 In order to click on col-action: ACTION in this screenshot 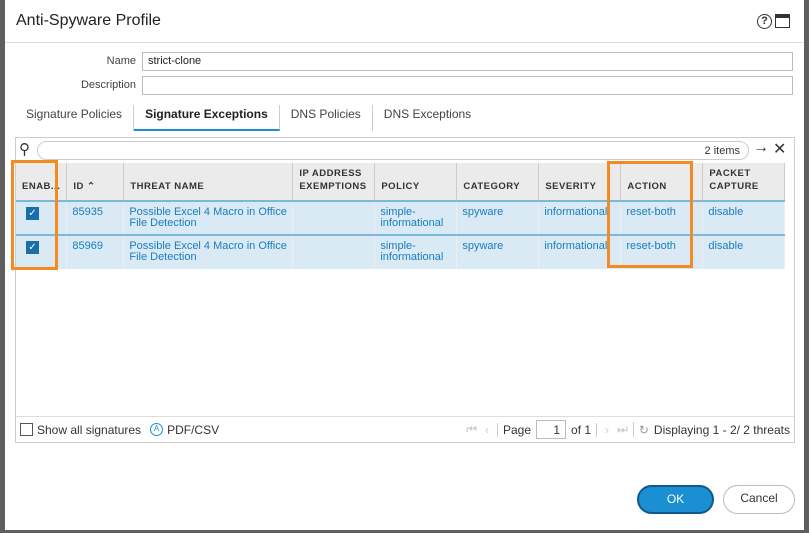, I will do `click(662, 182)`.